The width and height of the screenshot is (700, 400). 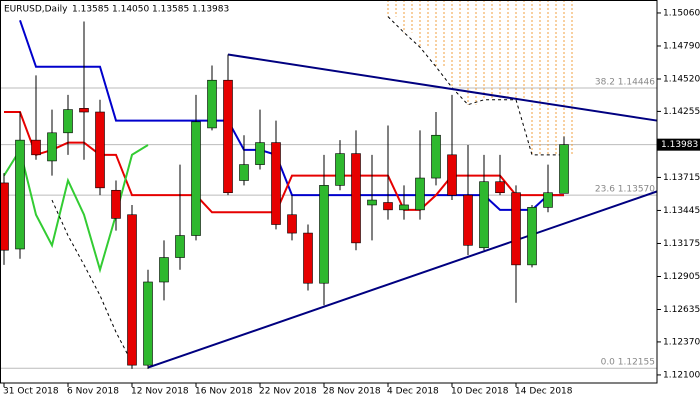 I want to click on last-price-label: 1.13983, so click(x=679, y=145).